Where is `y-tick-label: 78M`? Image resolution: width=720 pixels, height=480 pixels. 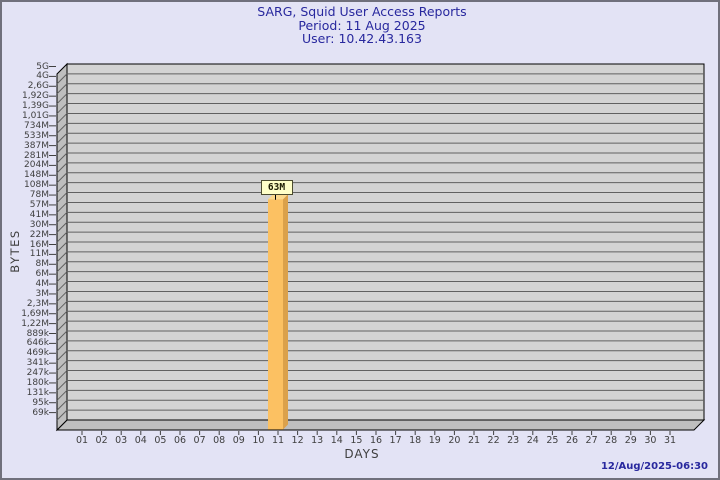
y-tick-label: 78M is located at coordinates (39, 195).